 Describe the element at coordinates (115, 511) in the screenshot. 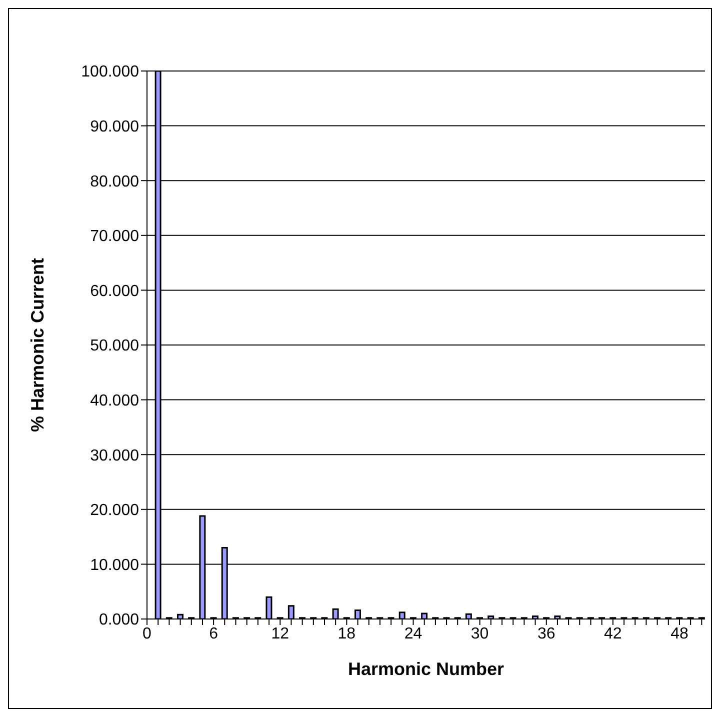

I see `y-tick-label: 20.000` at that location.